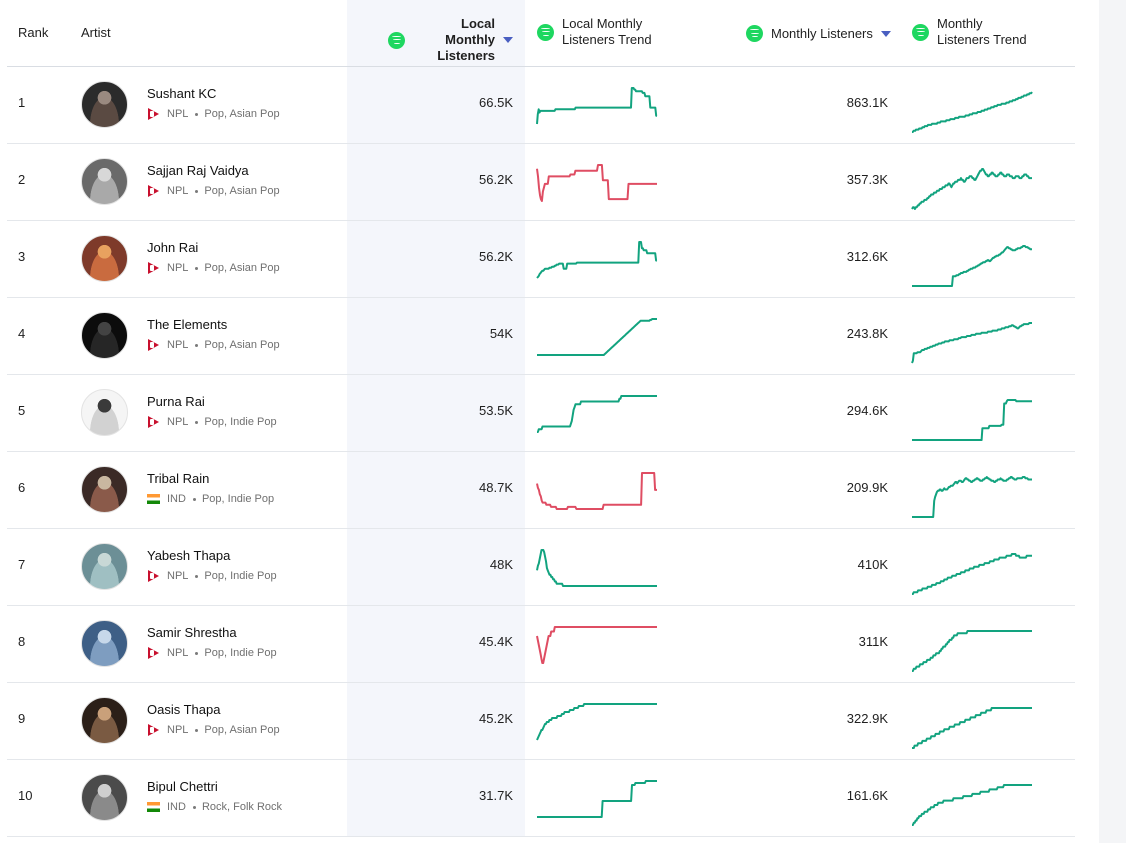  What do you see at coordinates (451, 40) in the screenshot?
I see `local-monthly-listeners-header: Local Monthly Listeners` at bounding box center [451, 40].